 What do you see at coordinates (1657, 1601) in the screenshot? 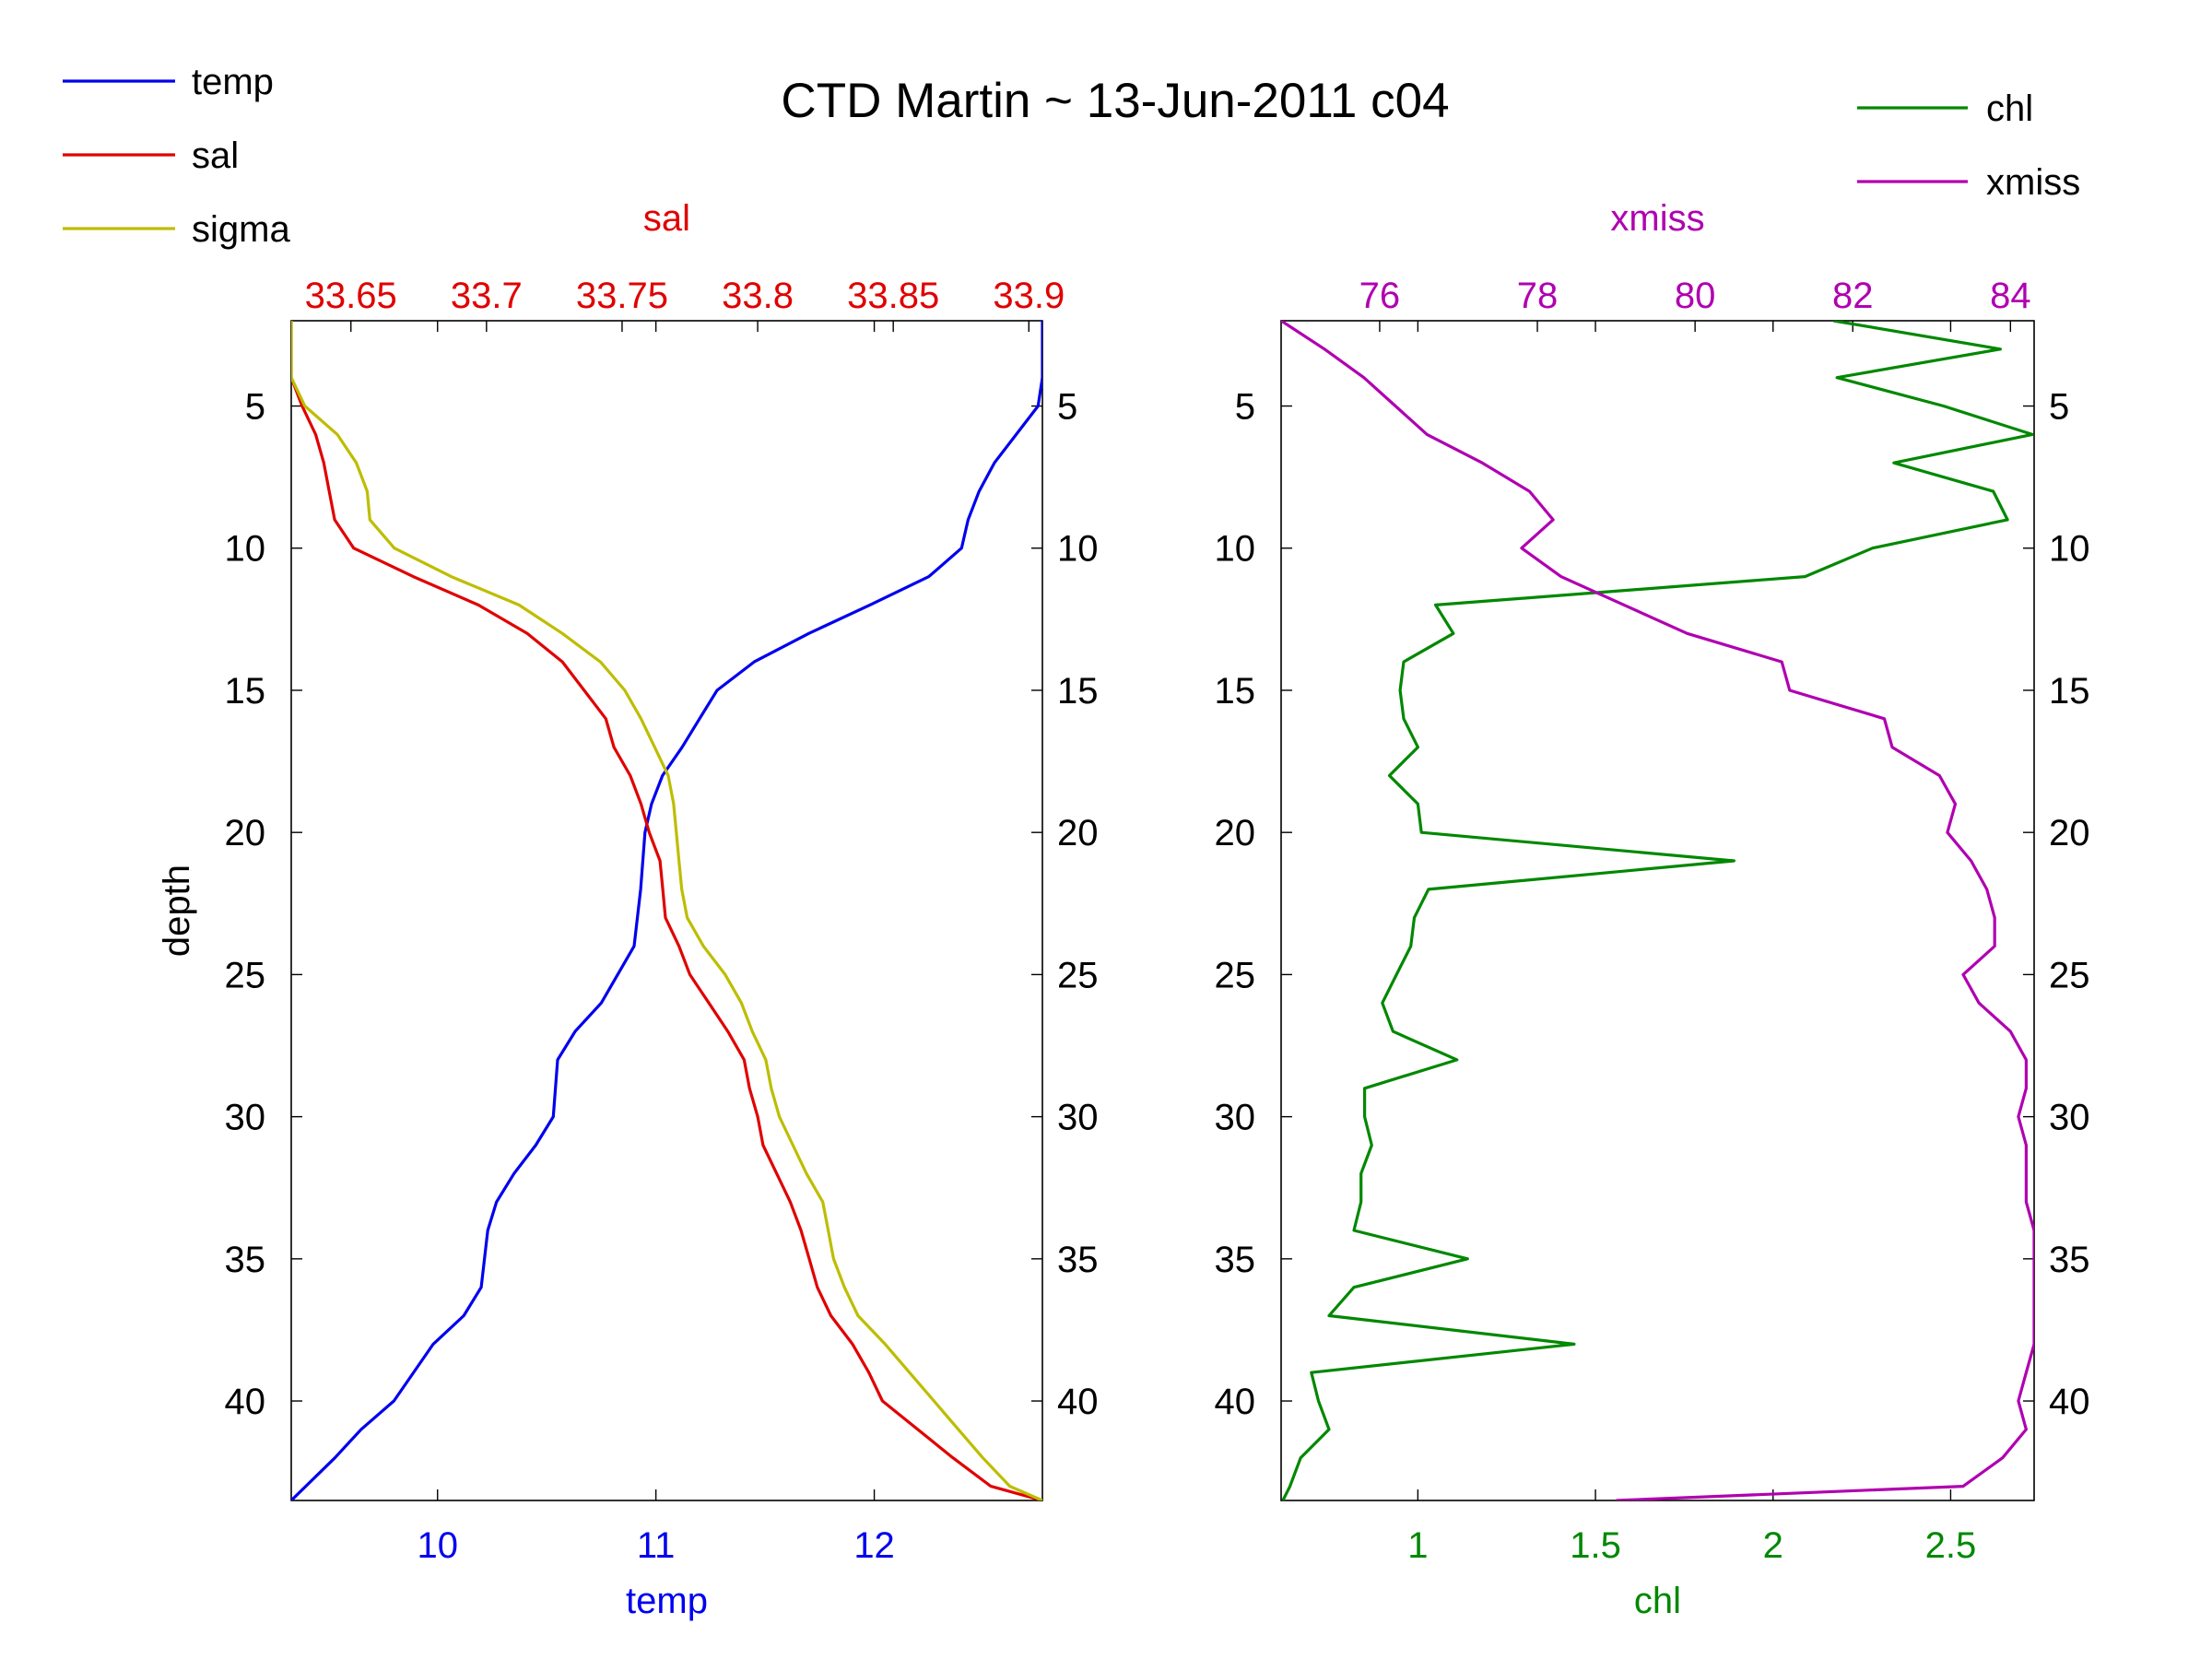
I see `x-bottom-axis-label: chl` at bounding box center [1657, 1601].